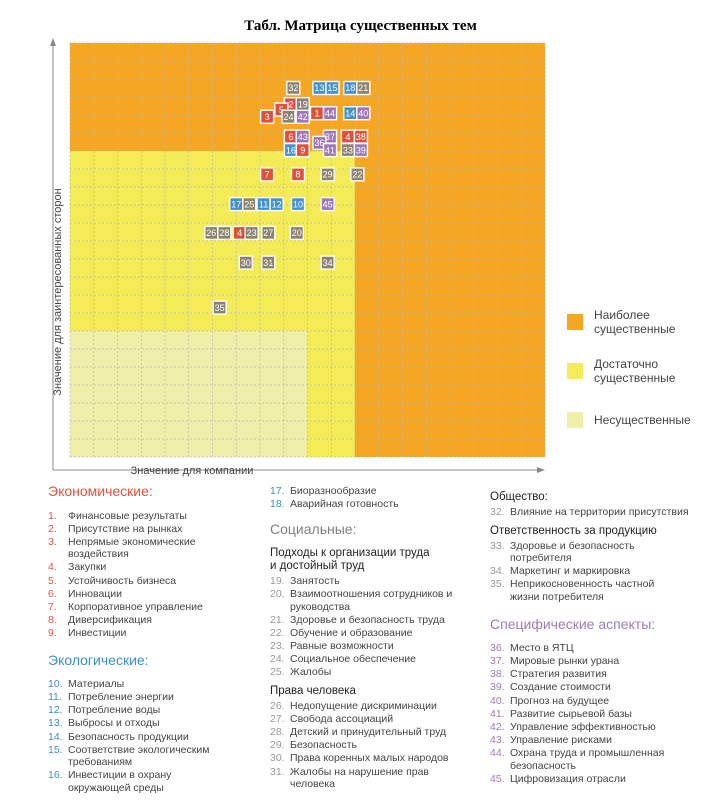  I want to click on list-item-text: Занятость, so click(315, 581).